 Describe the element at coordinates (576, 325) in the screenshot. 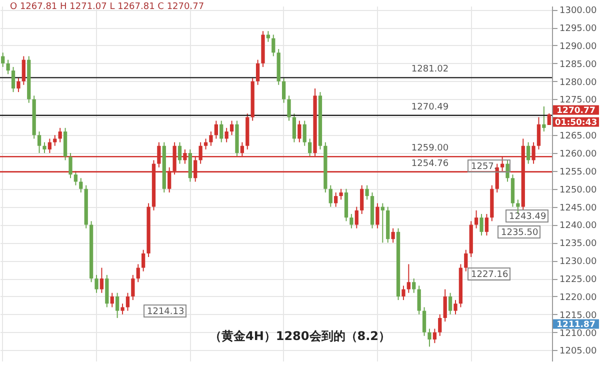

I see `text: 1211.87` at that location.